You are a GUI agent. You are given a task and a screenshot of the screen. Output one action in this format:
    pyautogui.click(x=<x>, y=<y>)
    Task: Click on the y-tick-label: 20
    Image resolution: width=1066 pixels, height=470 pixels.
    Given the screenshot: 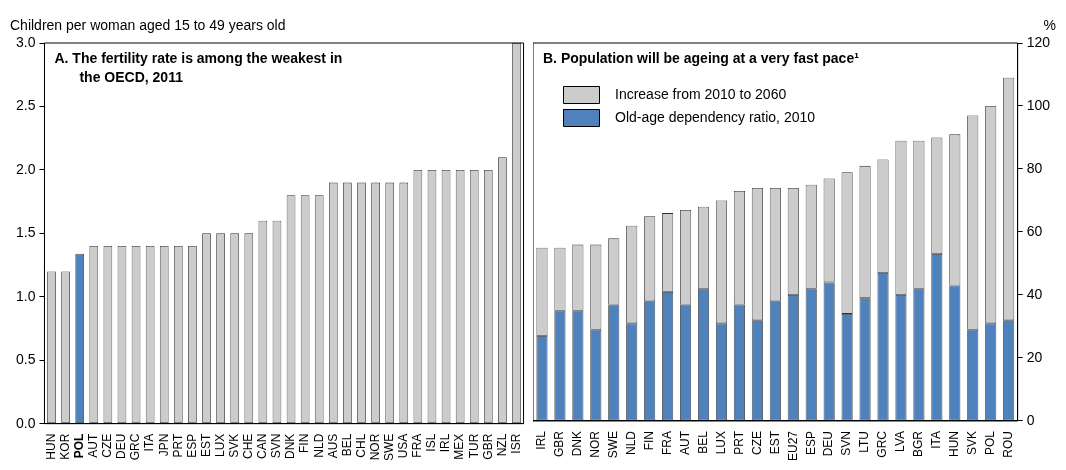 What is the action you would take?
    pyautogui.click(x=1034, y=356)
    